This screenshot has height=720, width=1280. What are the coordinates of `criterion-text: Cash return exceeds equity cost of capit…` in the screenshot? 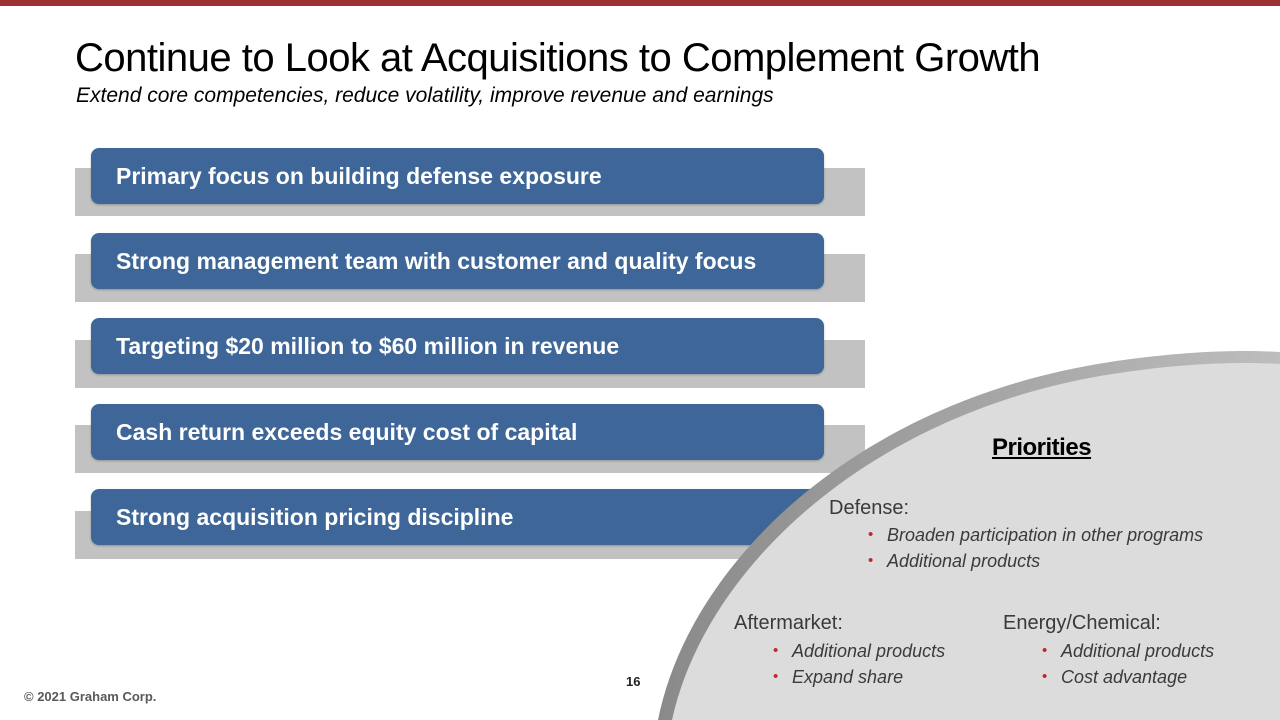 It's located at (347, 431).